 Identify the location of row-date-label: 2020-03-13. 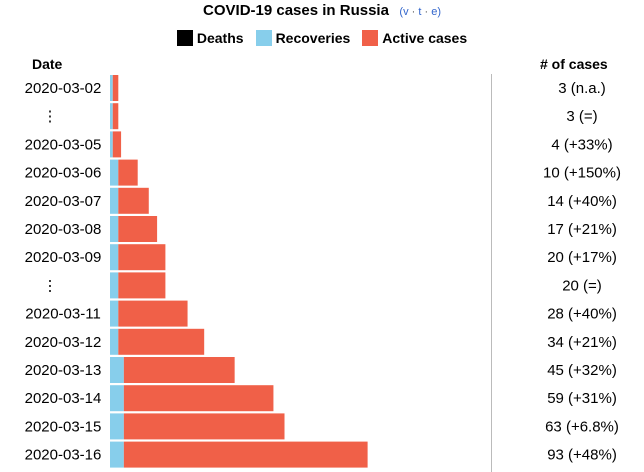
(63, 370).